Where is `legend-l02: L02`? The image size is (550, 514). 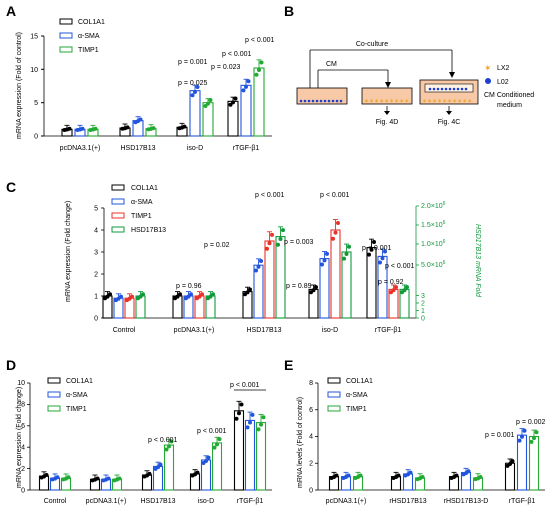 legend-l02: L02 is located at coordinates (503, 82).